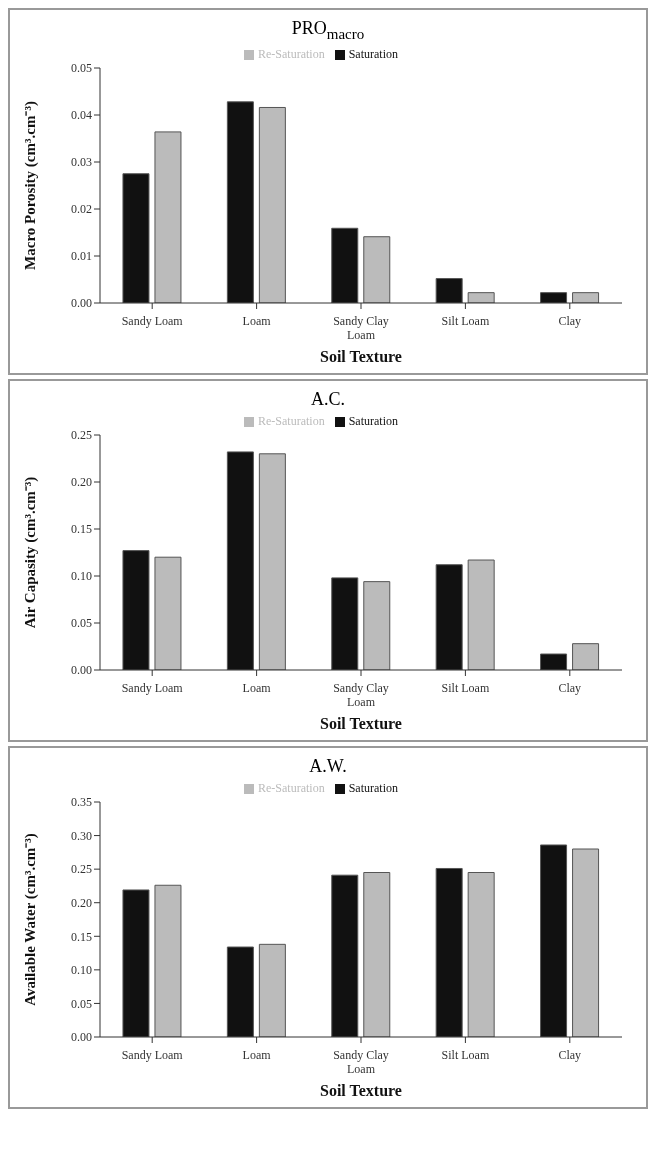  I want to click on y-tick-label: 0.30, so click(81, 835).